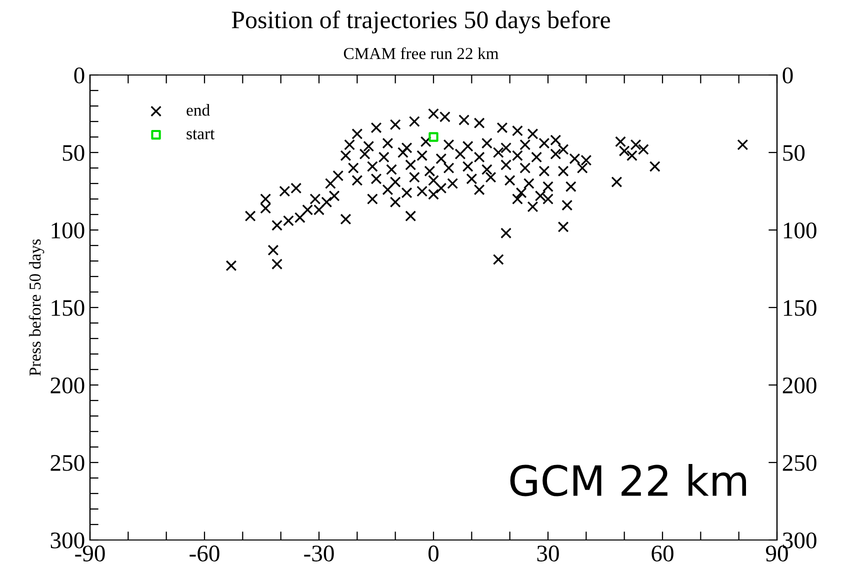  I want to click on chart-title: Position of trajectories 50 days before, so click(421, 22).